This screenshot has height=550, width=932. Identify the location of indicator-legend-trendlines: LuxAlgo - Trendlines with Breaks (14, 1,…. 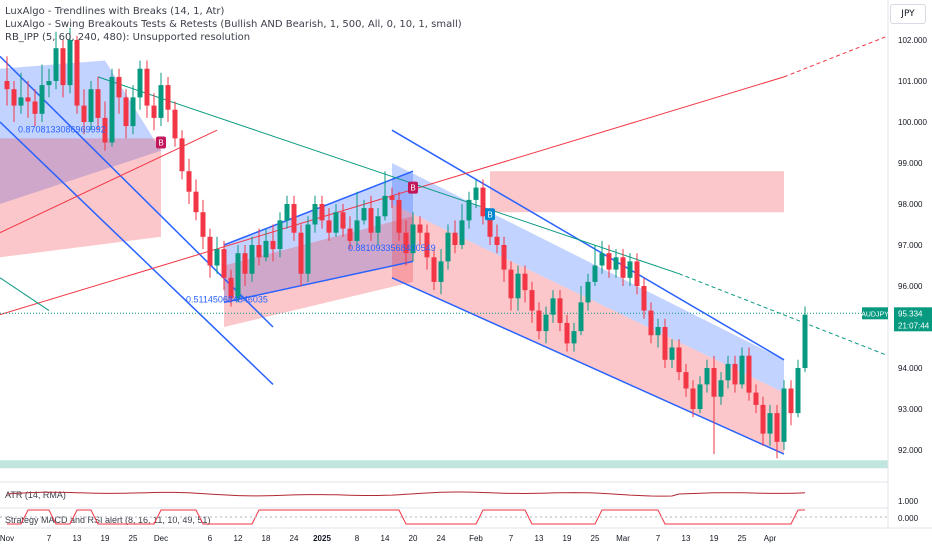
(115, 11).